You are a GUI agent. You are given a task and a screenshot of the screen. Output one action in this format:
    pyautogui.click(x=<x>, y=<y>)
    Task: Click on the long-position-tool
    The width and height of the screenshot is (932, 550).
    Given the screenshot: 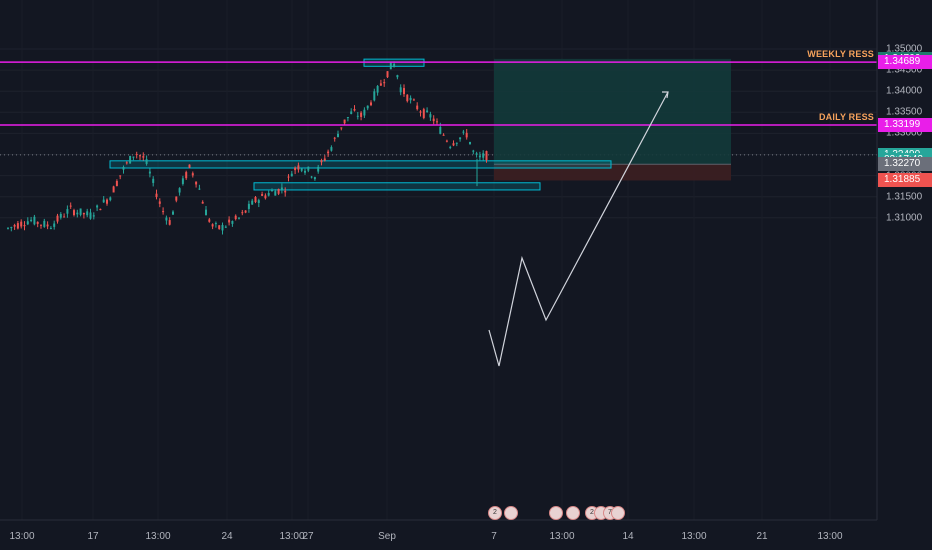 What is the action you would take?
    pyautogui.click(x=612, y=119)
    